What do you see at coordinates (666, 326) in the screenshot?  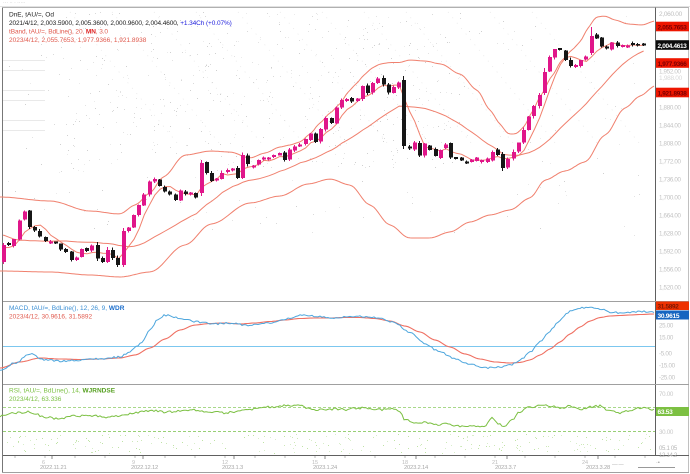 I see `svg-text: 25.00` at bounding box center [666, 326].